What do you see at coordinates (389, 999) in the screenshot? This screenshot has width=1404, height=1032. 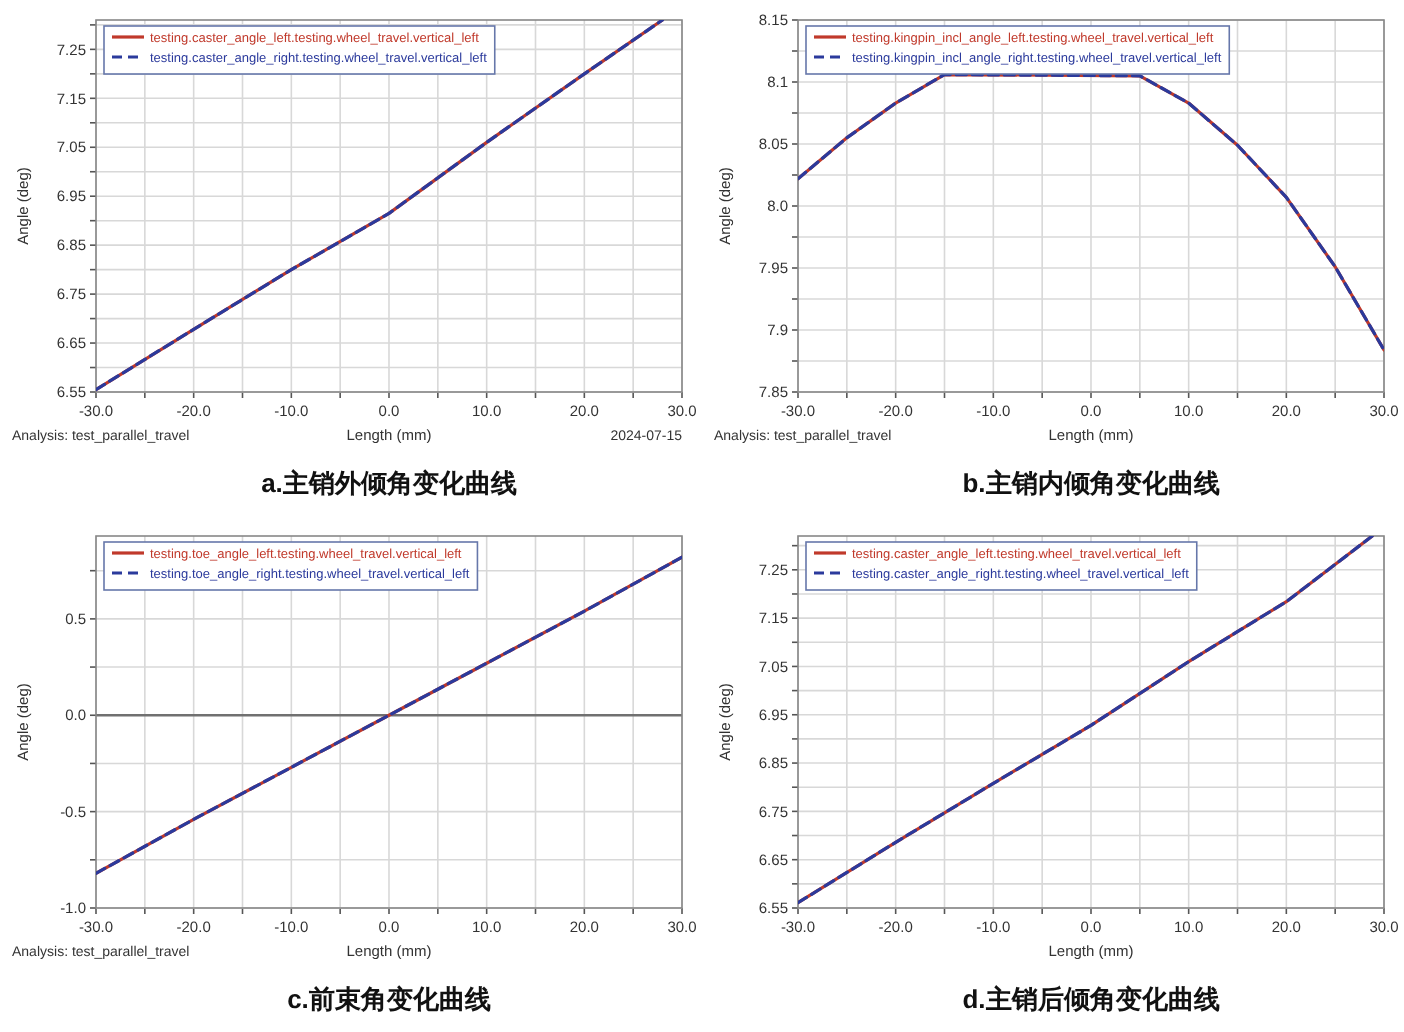 I see `text: c.前束角变化曲线` at bounding box center [389, 999].